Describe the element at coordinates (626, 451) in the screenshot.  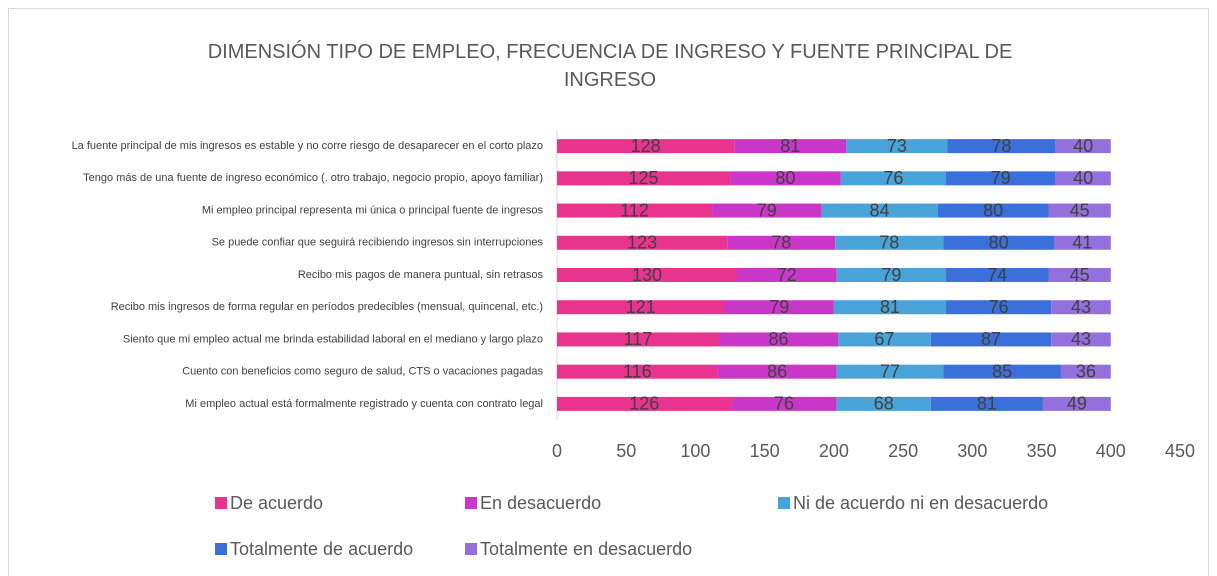
I see `x-tick-label: 50` at that location.